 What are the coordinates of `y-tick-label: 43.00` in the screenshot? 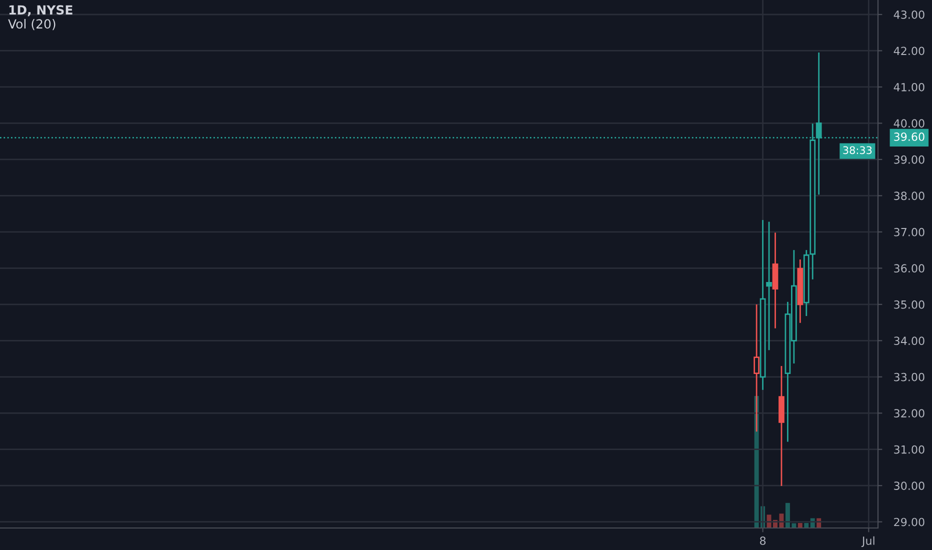 It's located at (909, 14).